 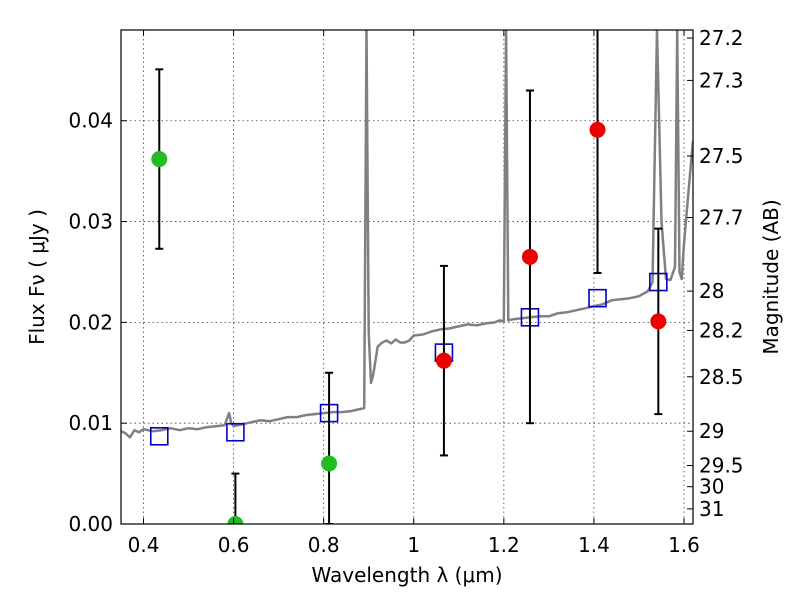 What do you see at coordinates (771, 276) in the screenshot?
I see `y2-axis-label: Magnitude (AB)` at bounding box center [771, 276].